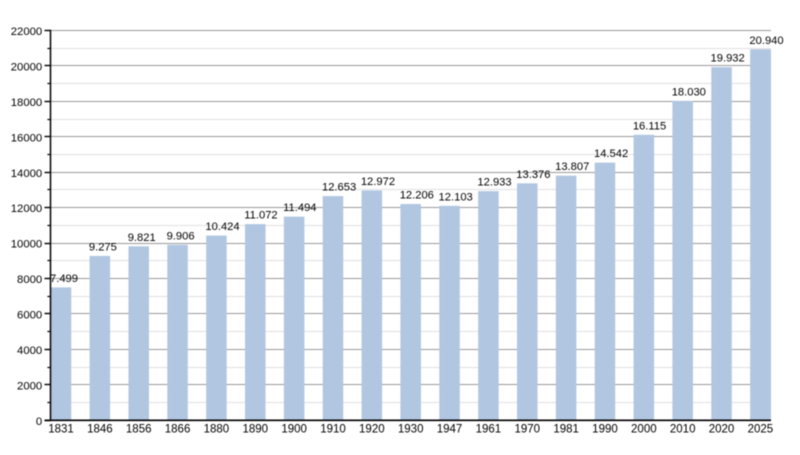 This screenshot has height=455, width=800. What do you see at coordinates (26, 245) in the screenshot?
I see `svg-text: 10000` at bounding box center [26, 245].